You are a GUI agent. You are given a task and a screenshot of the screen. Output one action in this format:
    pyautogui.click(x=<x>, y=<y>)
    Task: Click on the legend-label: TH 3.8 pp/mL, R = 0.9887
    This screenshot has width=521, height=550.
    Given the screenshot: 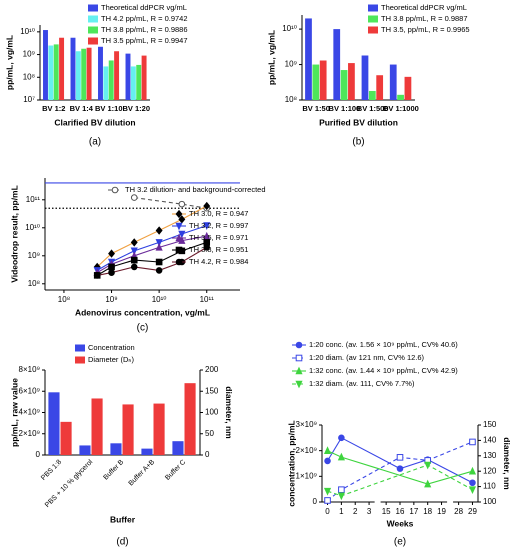 What is the action you would take?
    pyautogui.click(x=424, y=18)
    